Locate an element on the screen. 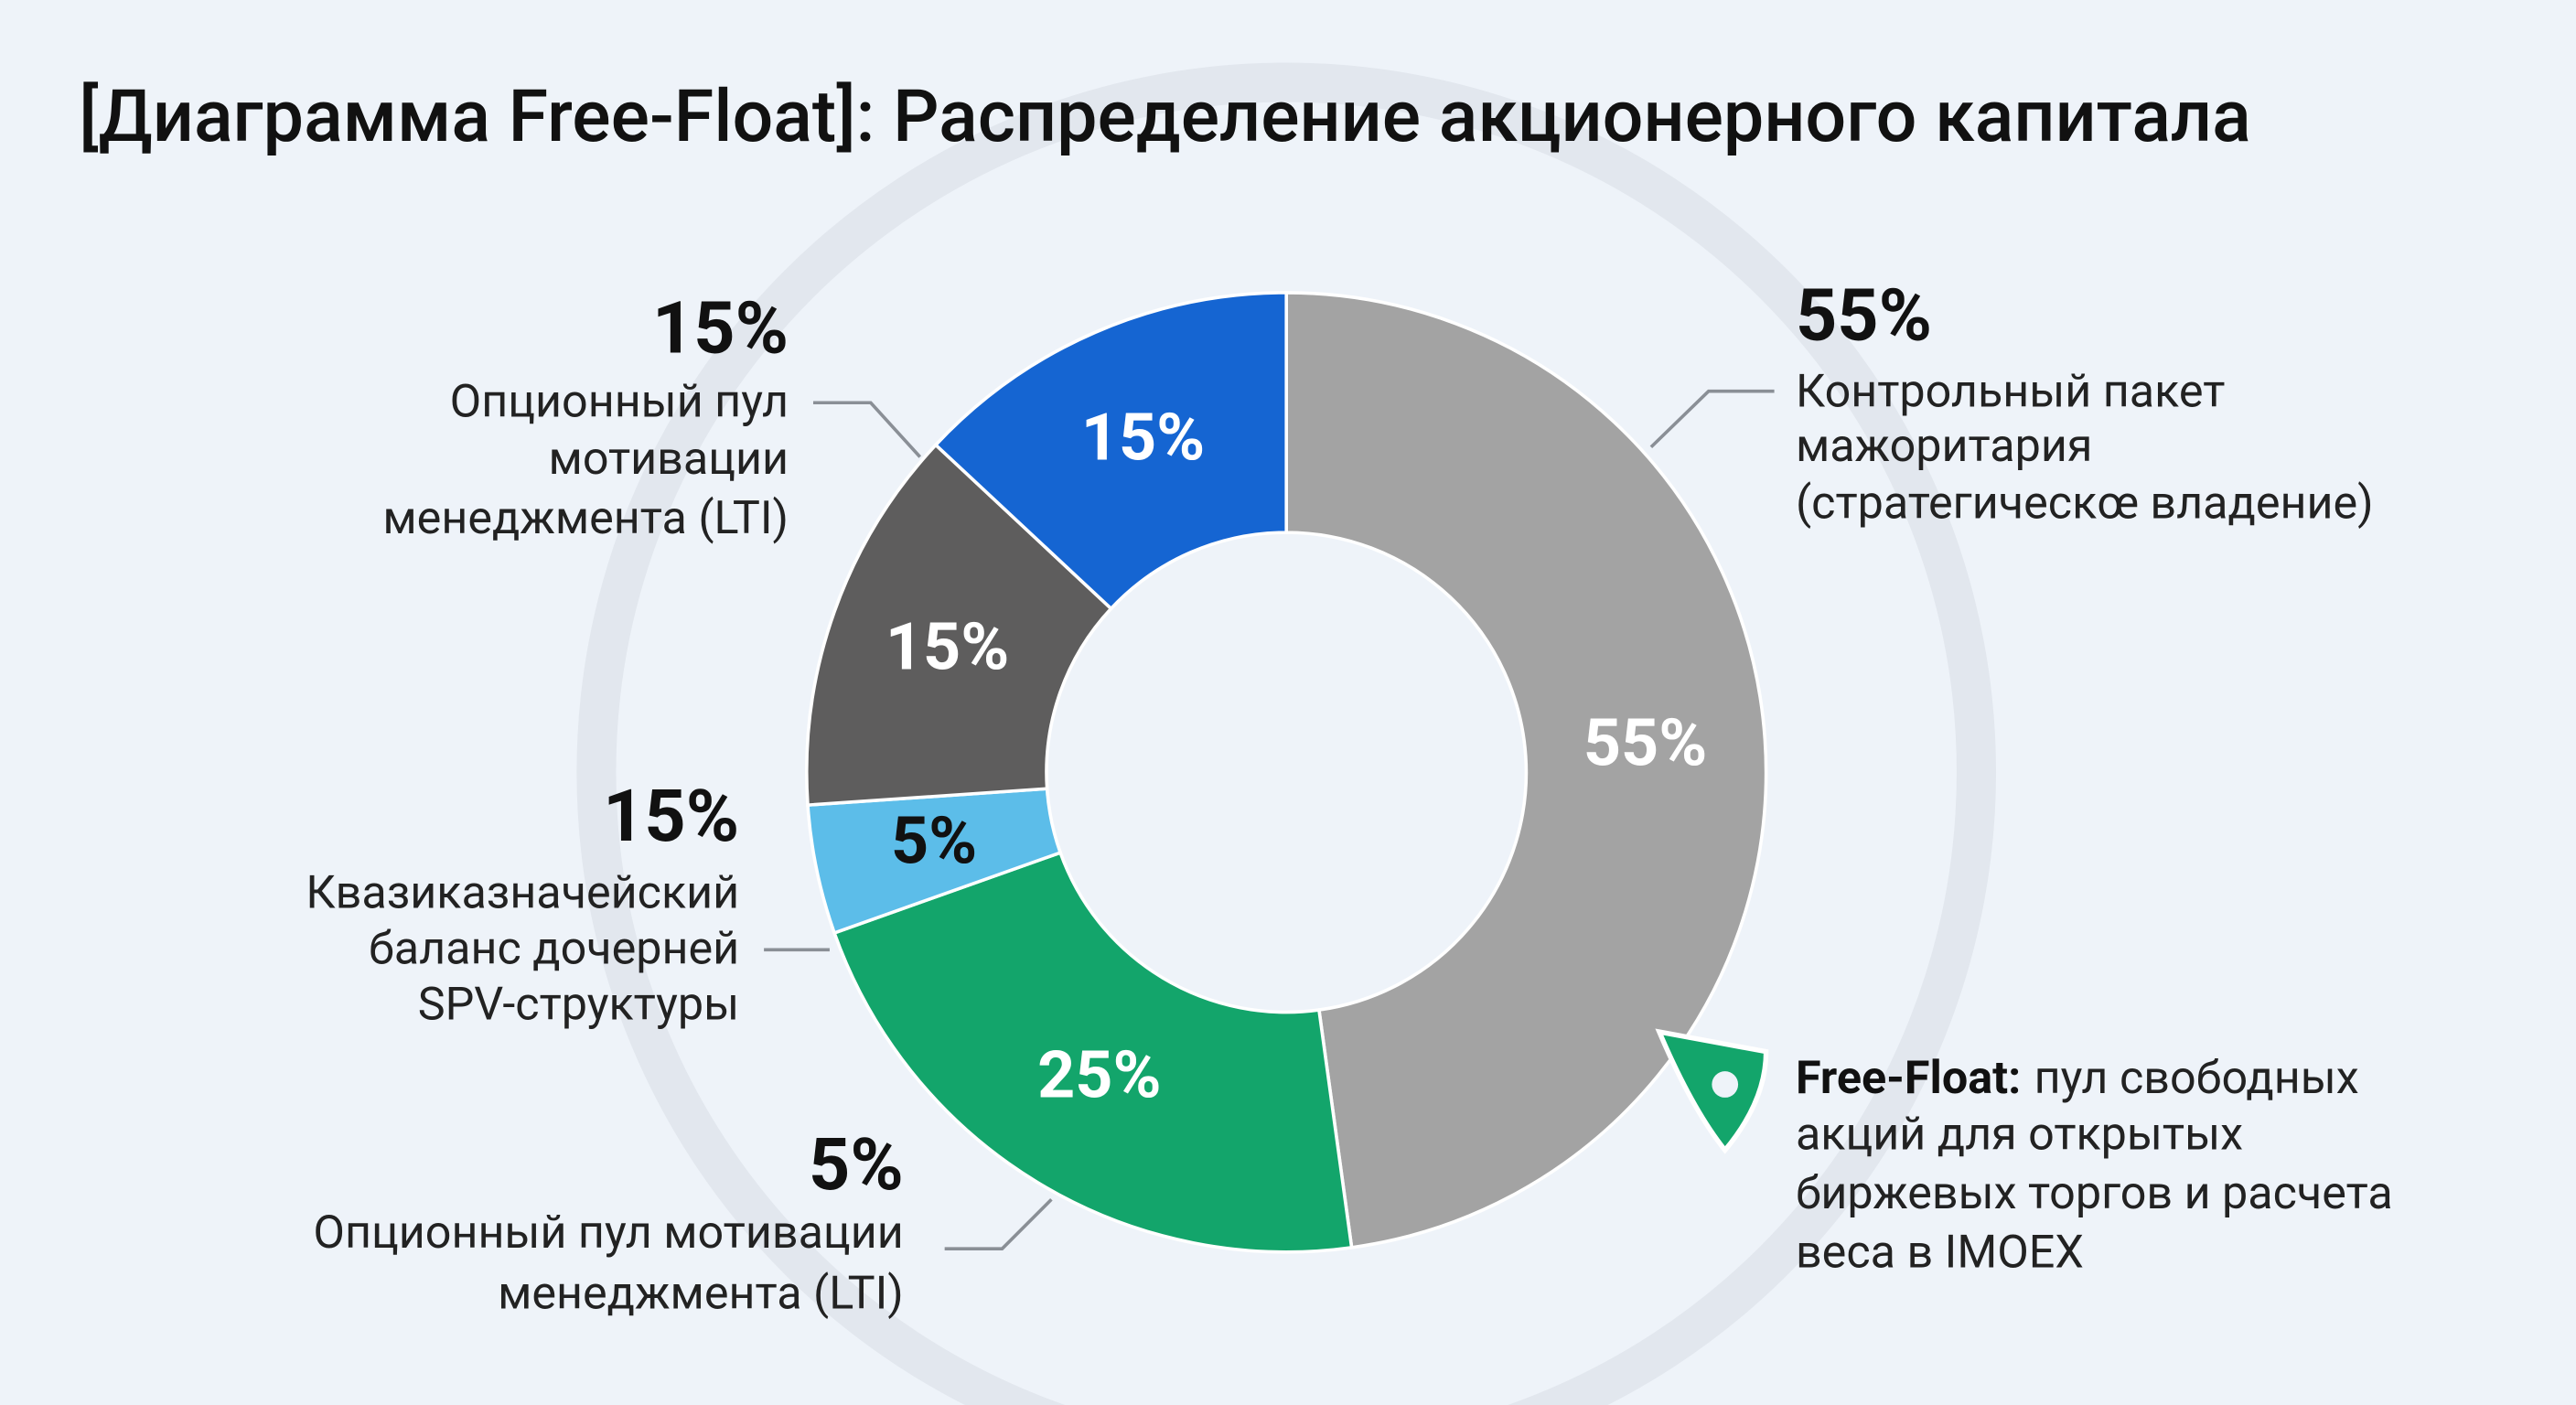  slice-label: (стратегическœ владение) is located at coordinates (2085, 504).